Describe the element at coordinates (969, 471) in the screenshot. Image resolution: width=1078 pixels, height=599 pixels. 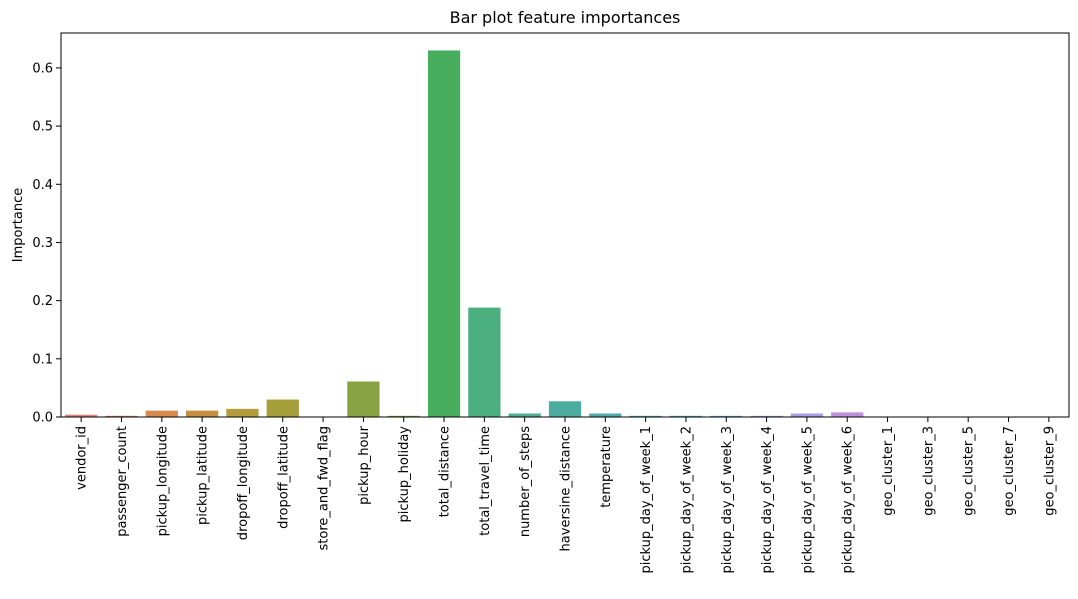
I see `x-tick-label: geo_cluster_5` at that location.